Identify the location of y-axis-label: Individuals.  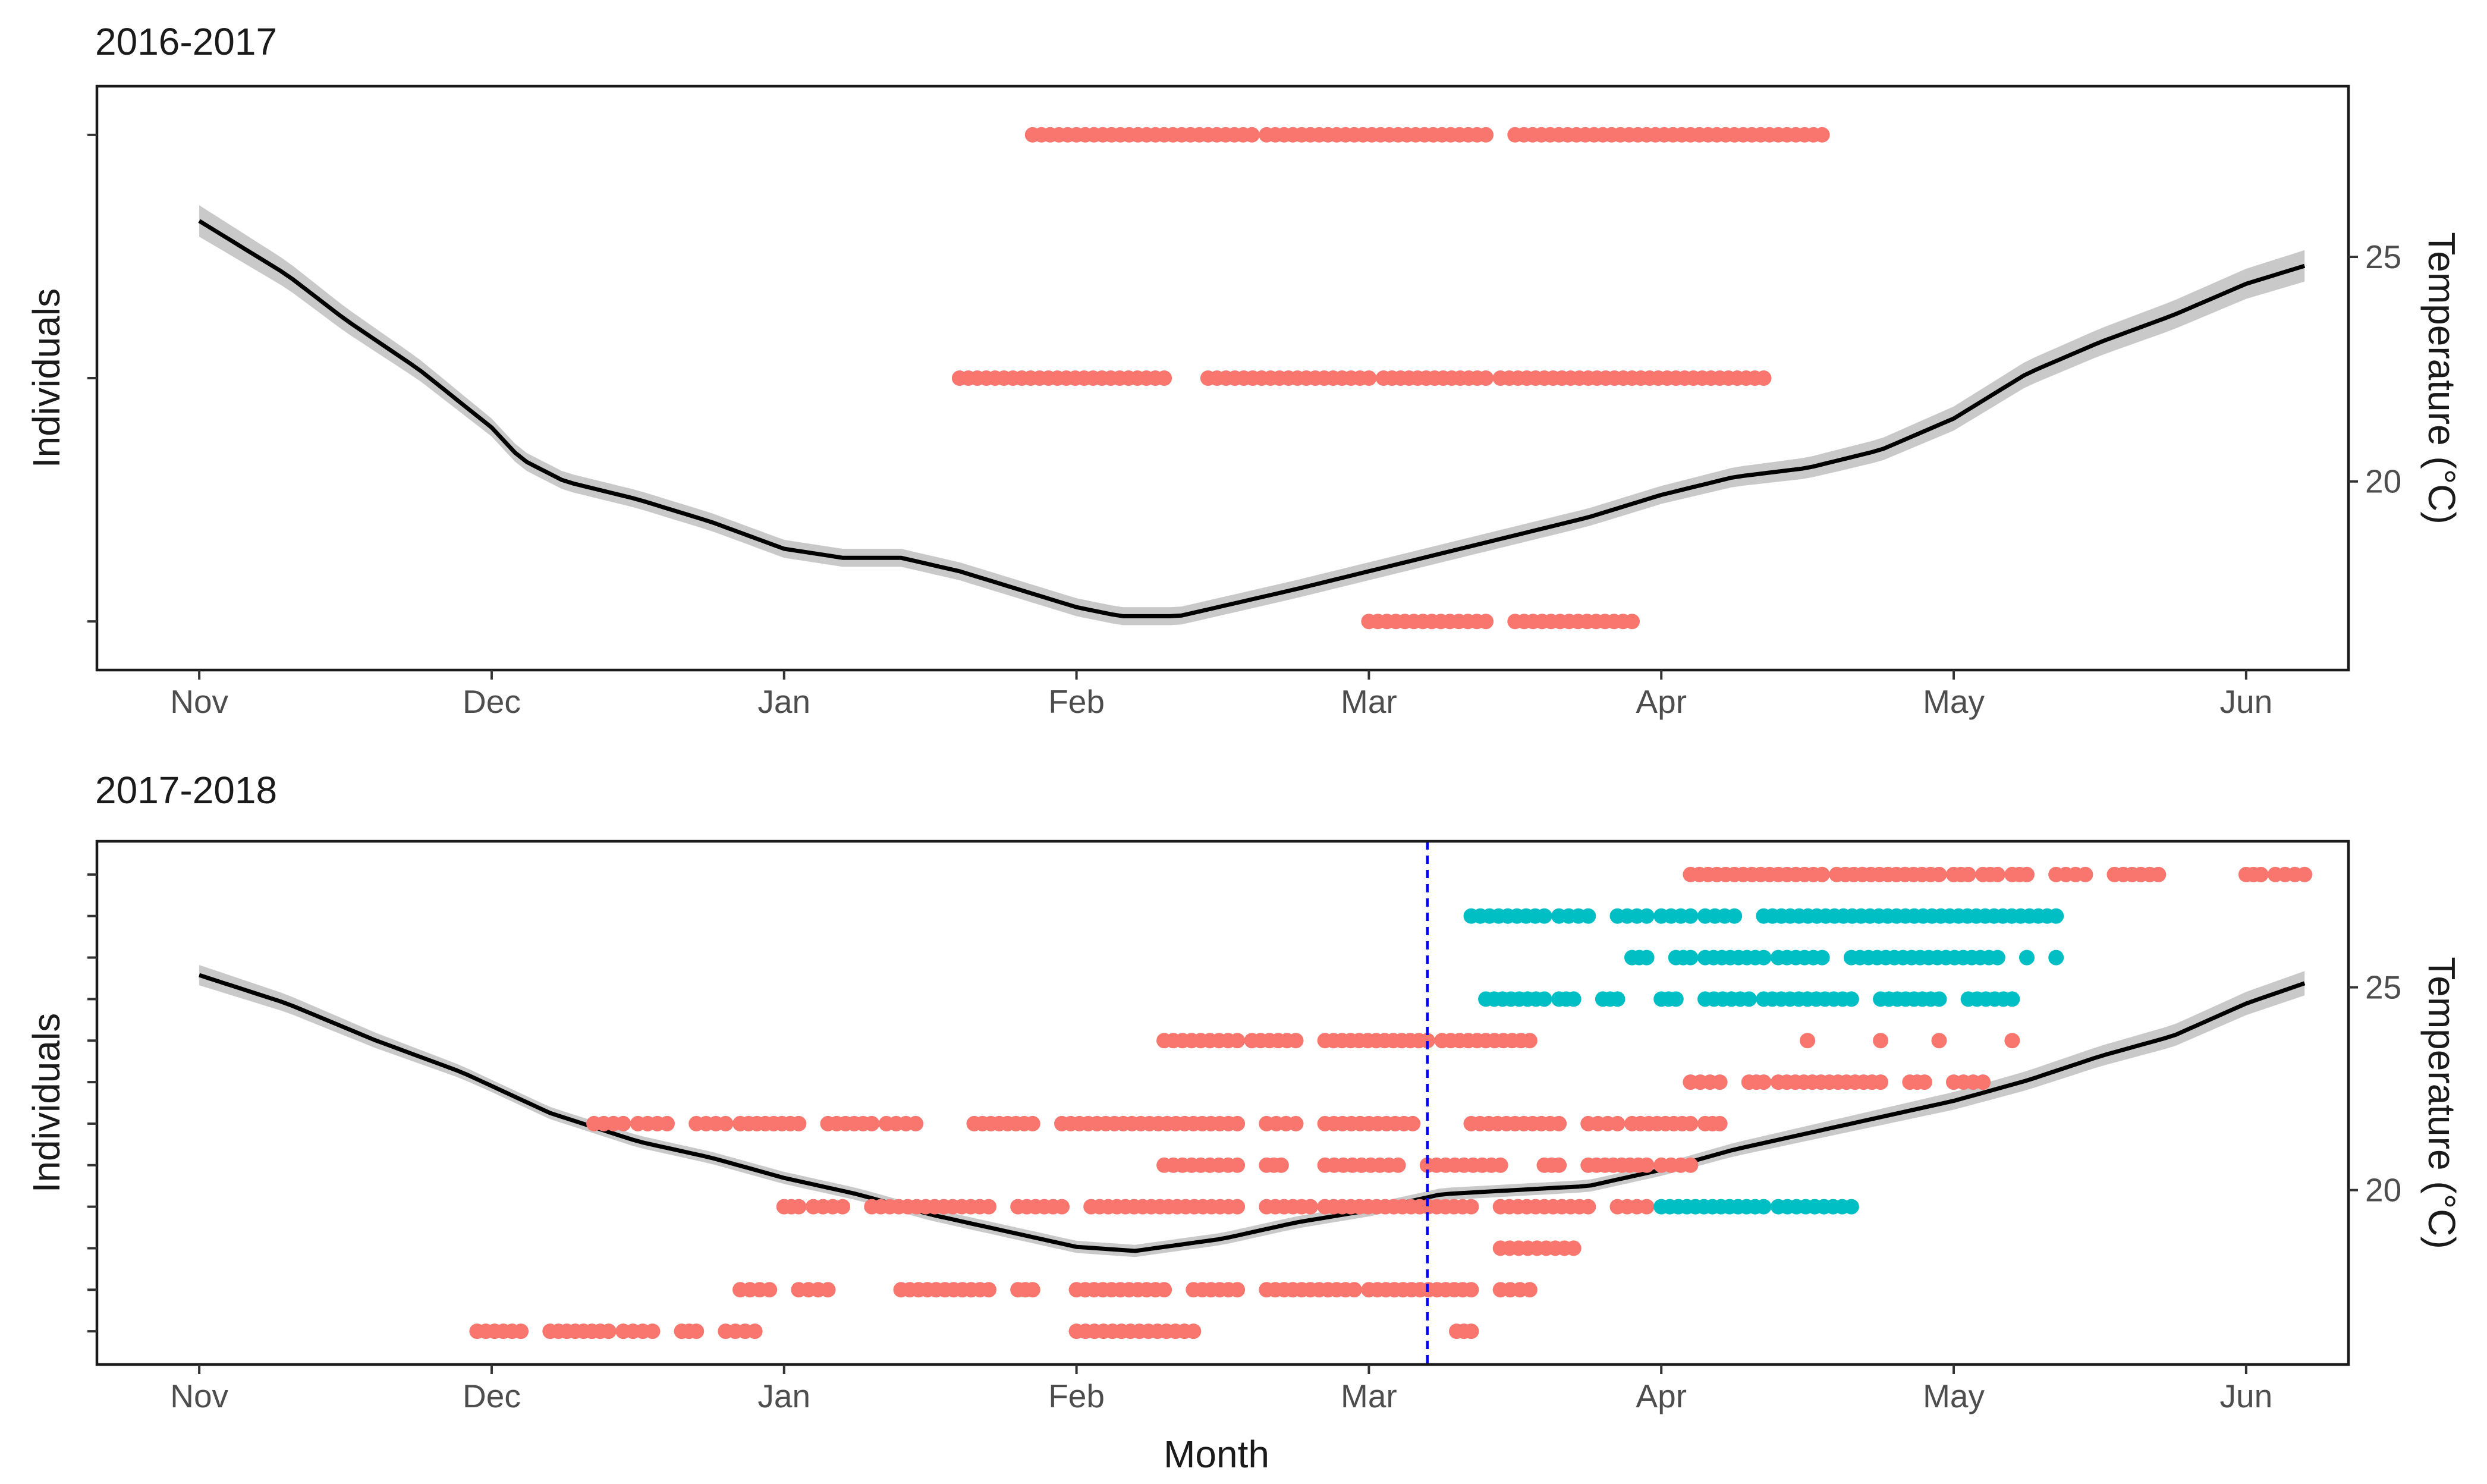
(46, 1103).